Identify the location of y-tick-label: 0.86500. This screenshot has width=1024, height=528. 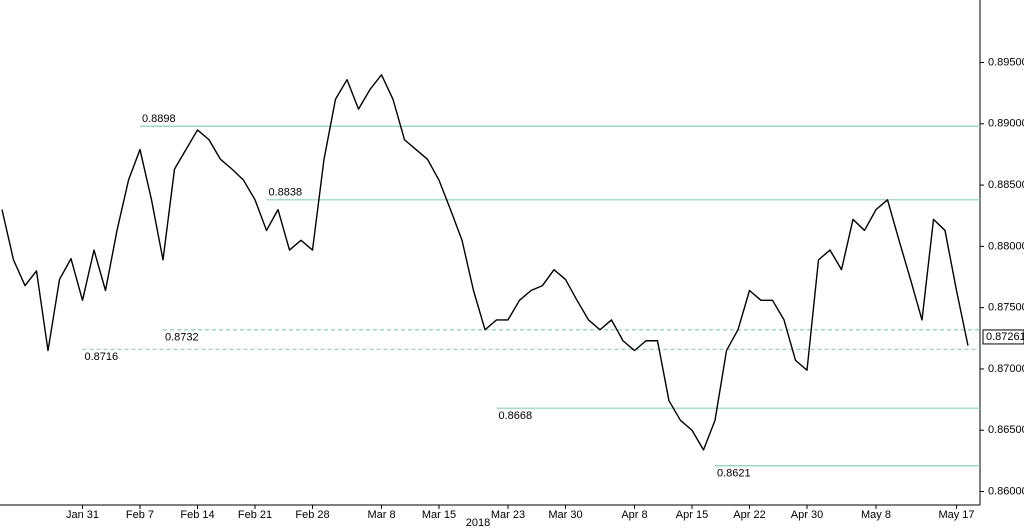
(1006, 430).